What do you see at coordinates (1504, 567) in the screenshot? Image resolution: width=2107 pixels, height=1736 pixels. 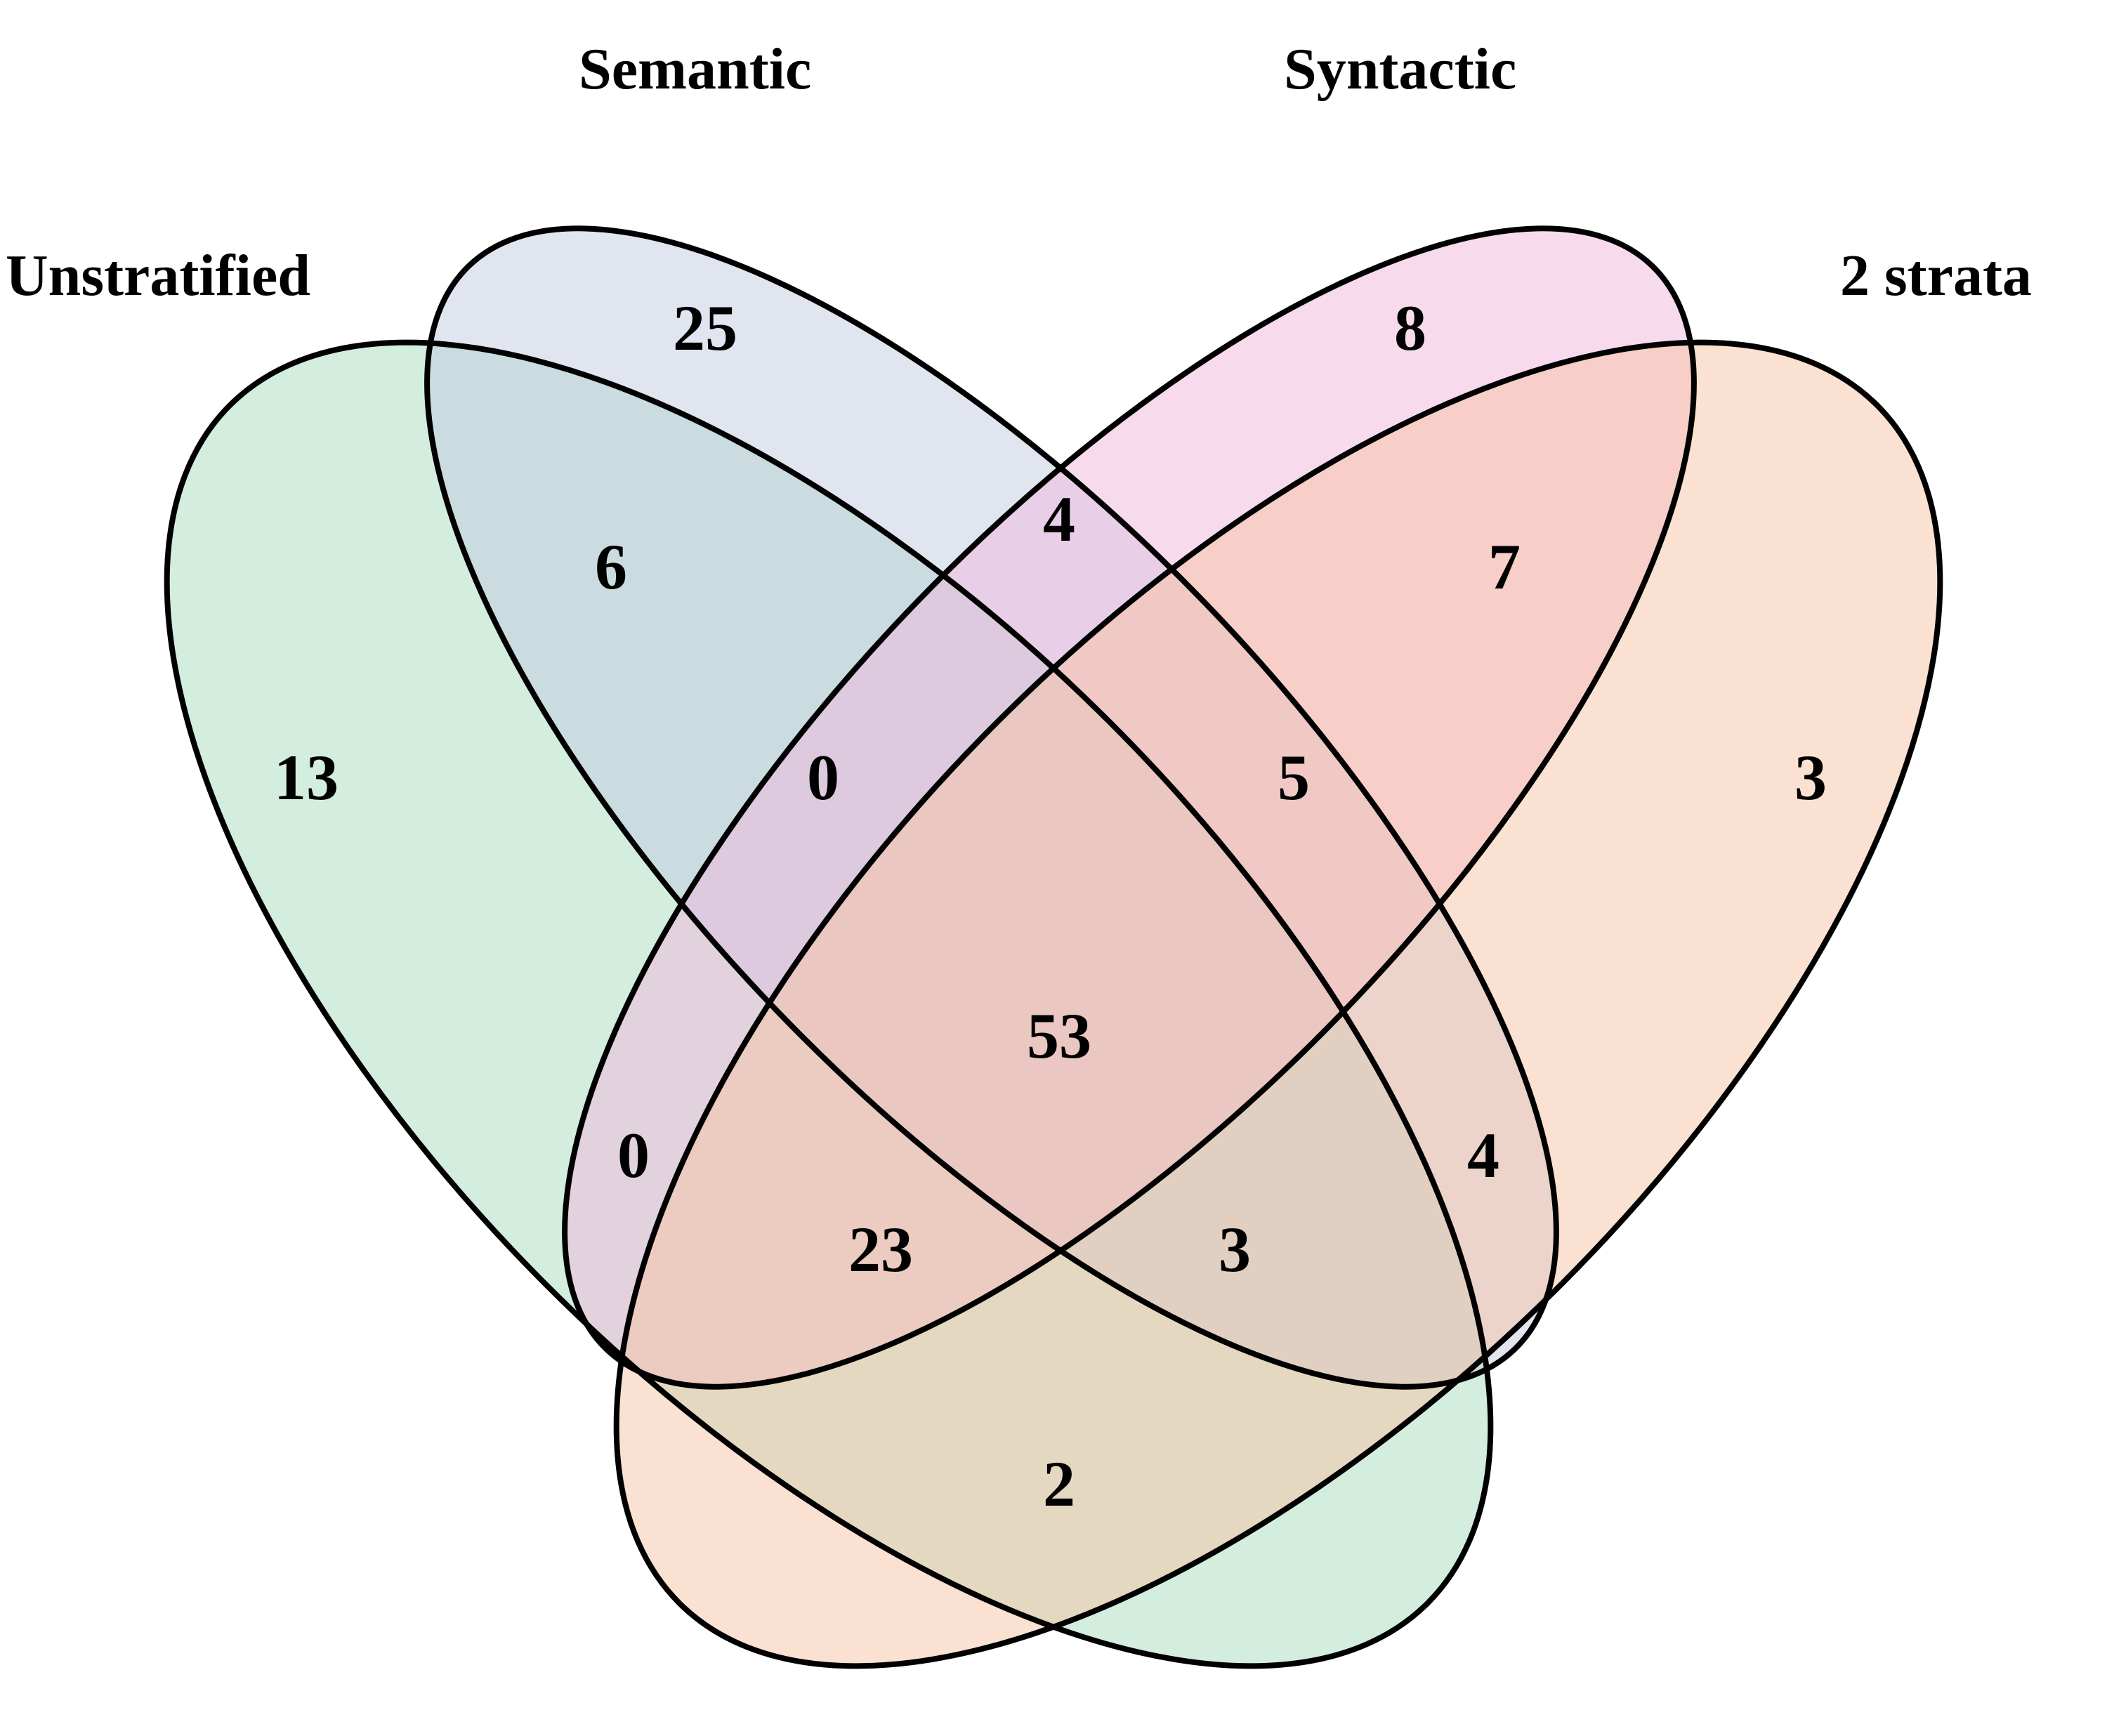 I see `count-syntactic-two-strata: 7` at bounding box center [1504, 567].